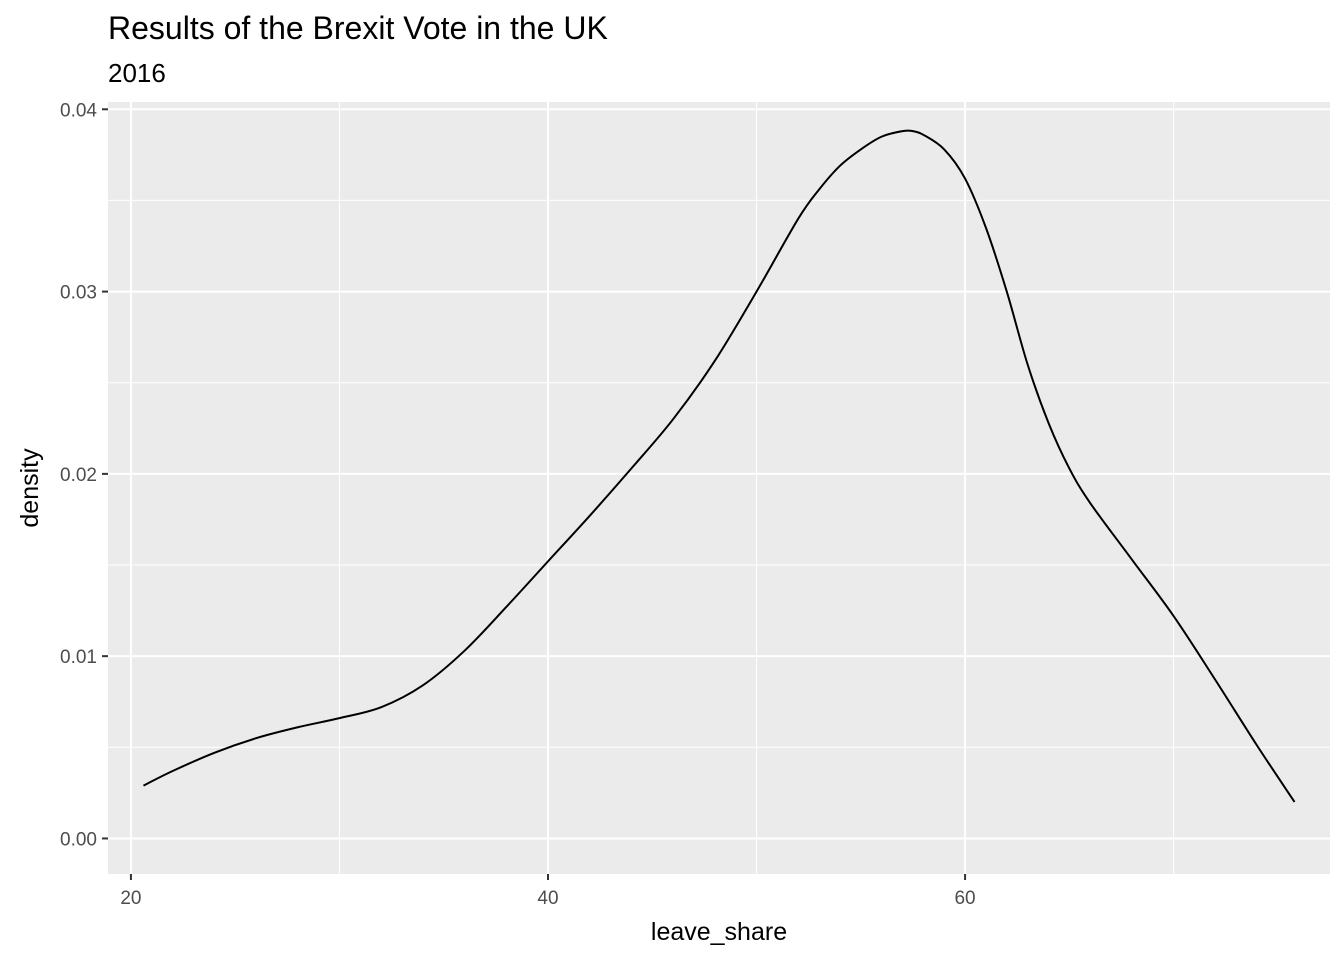 The image size is (1344, 960). I want to click on y-tick-label: 0.03, so click(78, 293).